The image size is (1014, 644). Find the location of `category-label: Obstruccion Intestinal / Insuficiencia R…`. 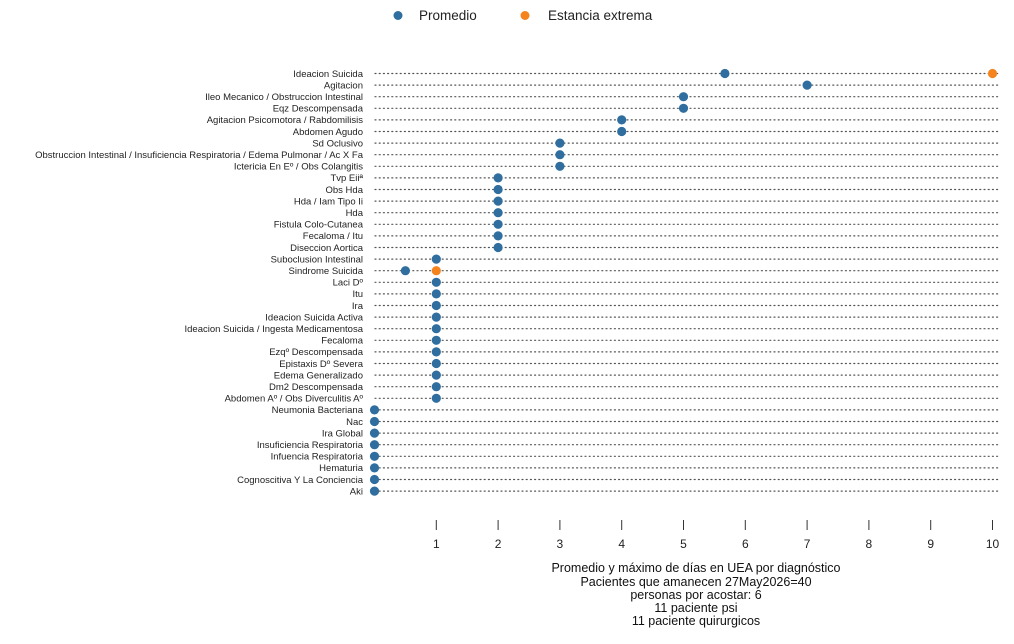

category-label: Obstruccion Intestinal / Insuficiencia R… is located at coordinates (199, 155).